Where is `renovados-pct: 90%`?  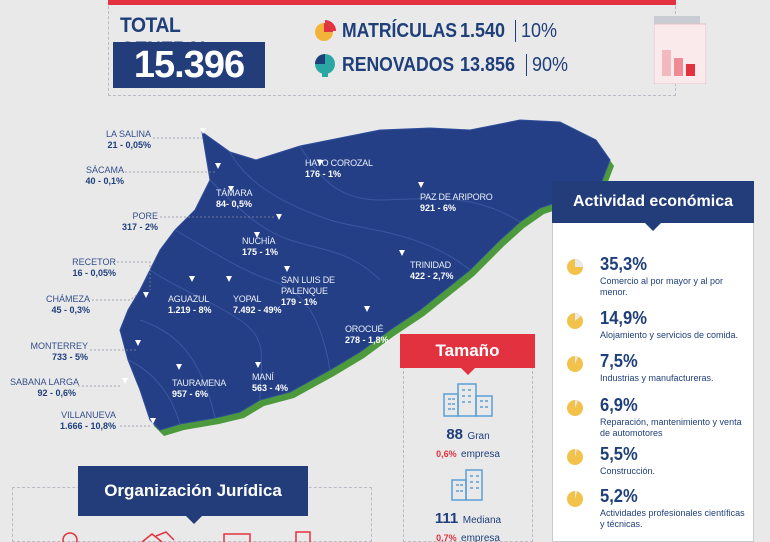 renovados-pct: 90% is located at coordinates (550, 64).